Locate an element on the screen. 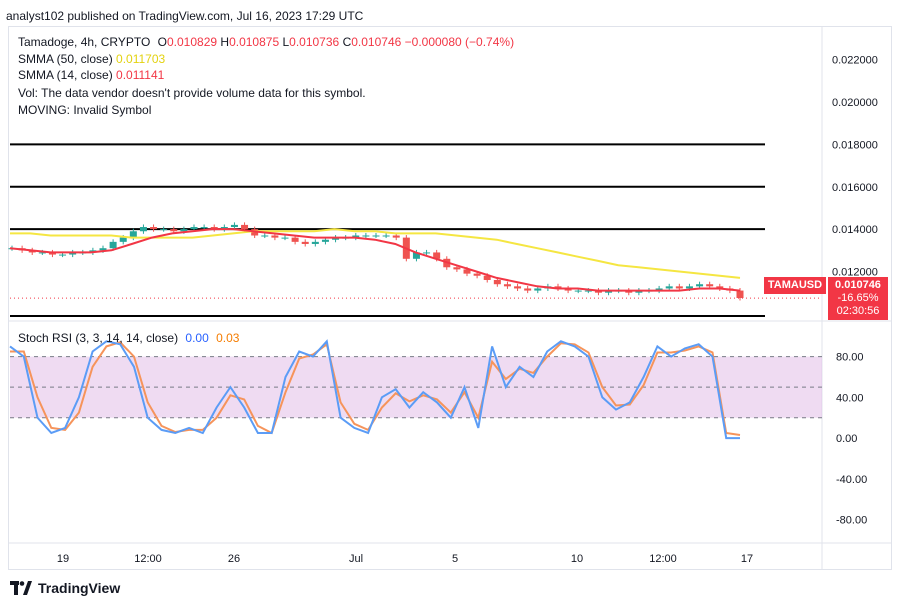 The width and height of the screenshot is (902, 607). smma14-label: SMMA (14, close) is located at coordinates (65, 75).